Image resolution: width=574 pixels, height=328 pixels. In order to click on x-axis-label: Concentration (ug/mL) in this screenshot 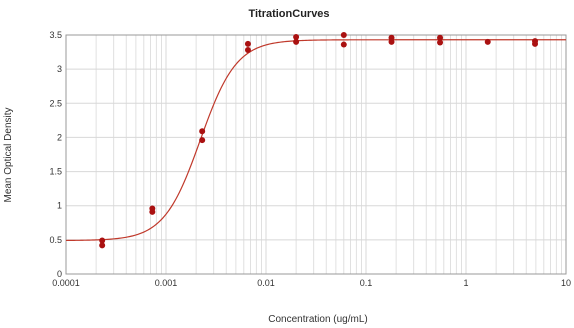, I will do `click(318, 319)`.